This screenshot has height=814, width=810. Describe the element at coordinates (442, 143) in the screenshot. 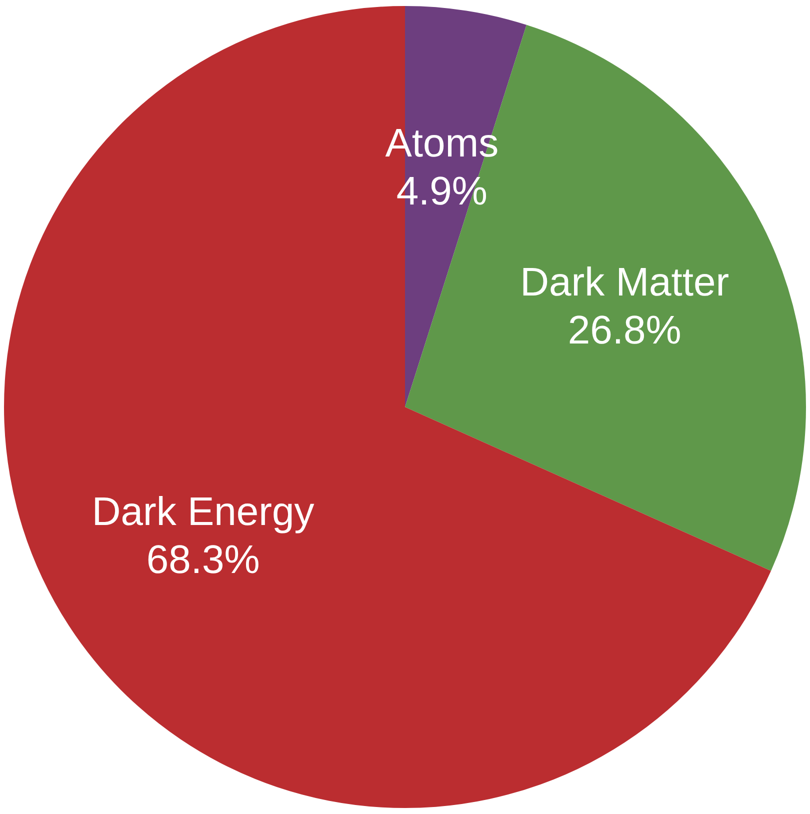

I see `slice-label: Atoms` at that location.